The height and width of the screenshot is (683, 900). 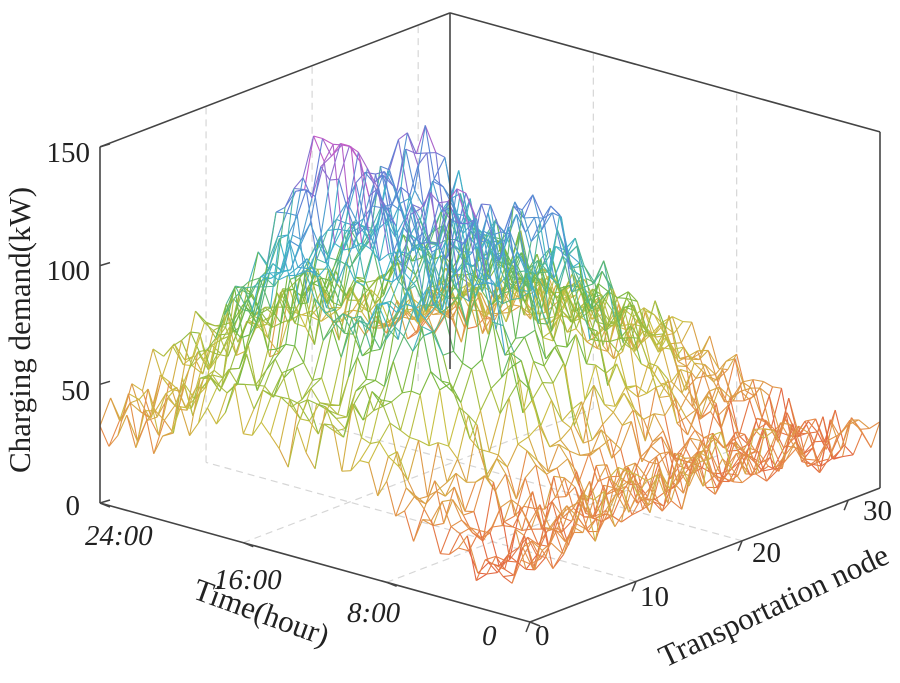 I want to click on z-tick, so click(x=105, y=145).